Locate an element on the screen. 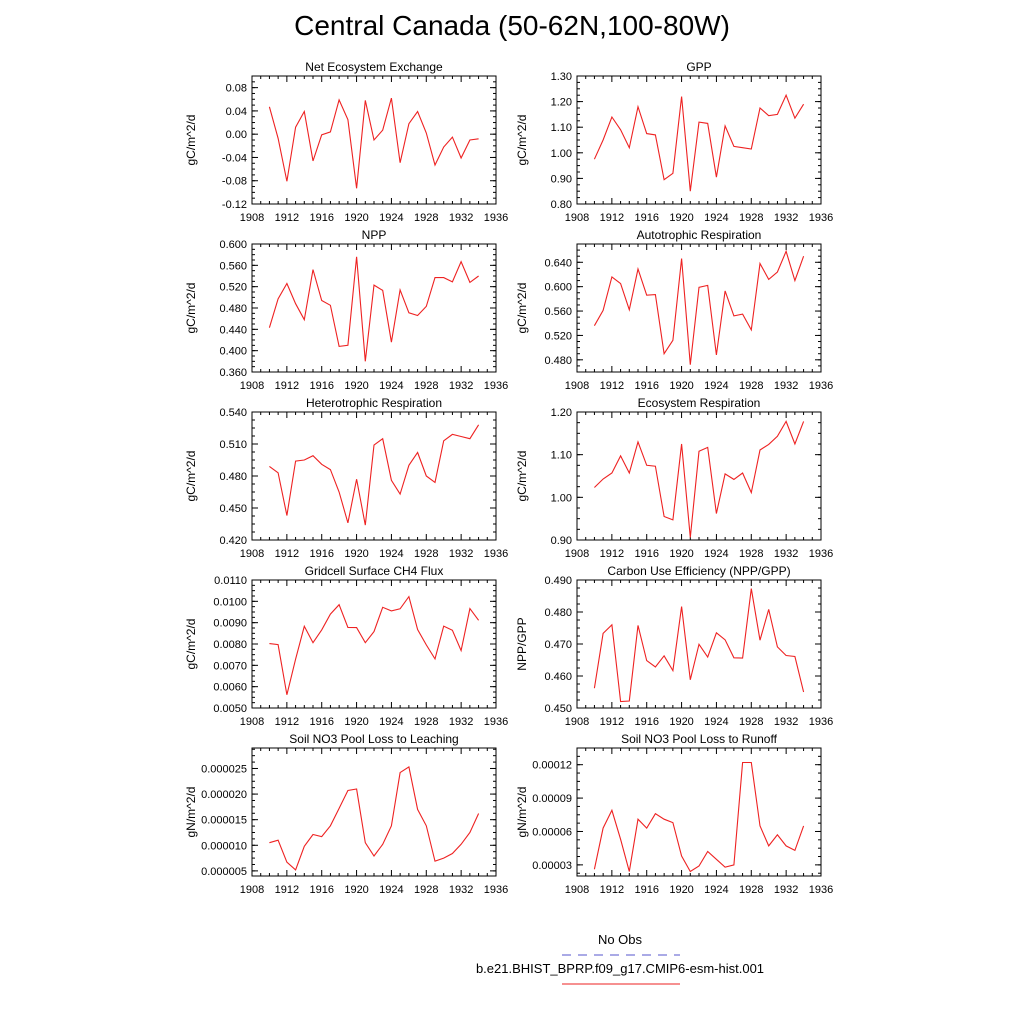 The width and height of the screenshot is (1024, 1024). y-tick-label: 0.400 is located at coordinates (233, 352).